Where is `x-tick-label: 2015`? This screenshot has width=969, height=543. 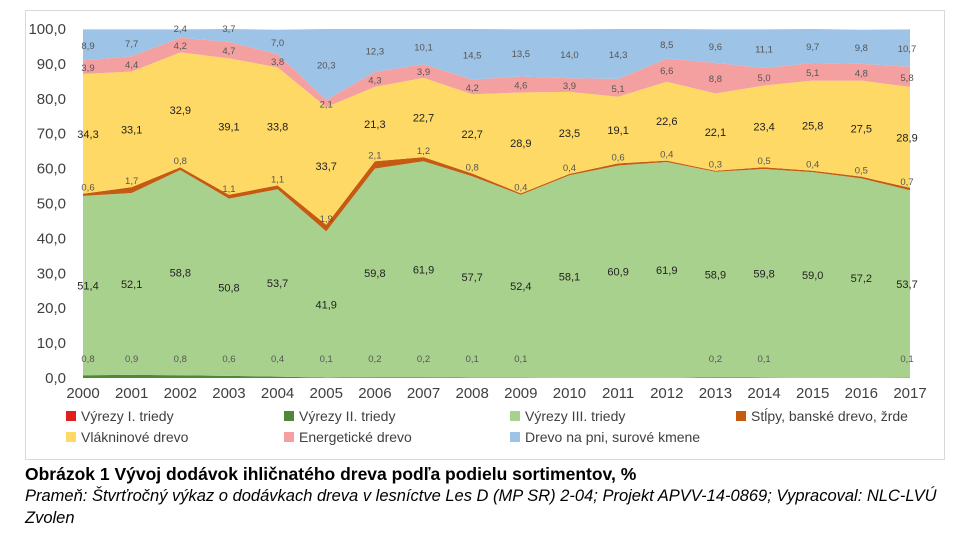 x-tick-label: 2015 is located at coordinates (812, 393).